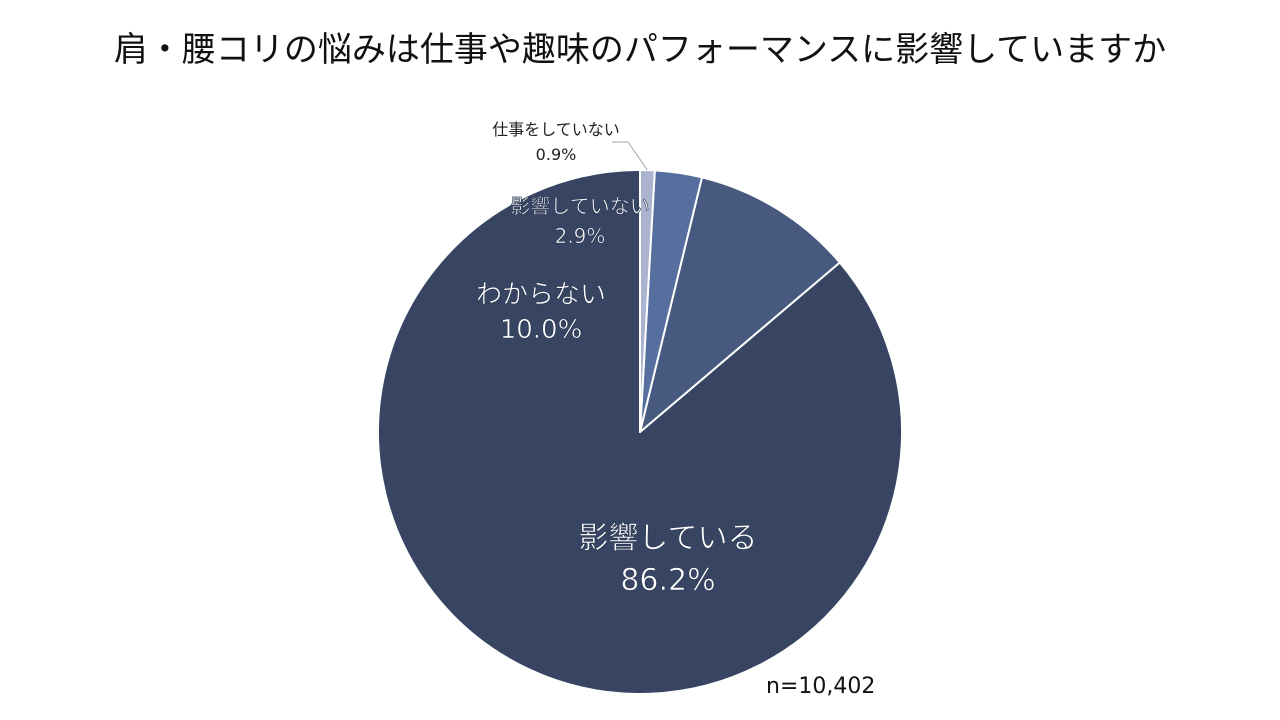 This screenshot has width=1280, height=720. I want to click on leader-lines, so click(630, 156).